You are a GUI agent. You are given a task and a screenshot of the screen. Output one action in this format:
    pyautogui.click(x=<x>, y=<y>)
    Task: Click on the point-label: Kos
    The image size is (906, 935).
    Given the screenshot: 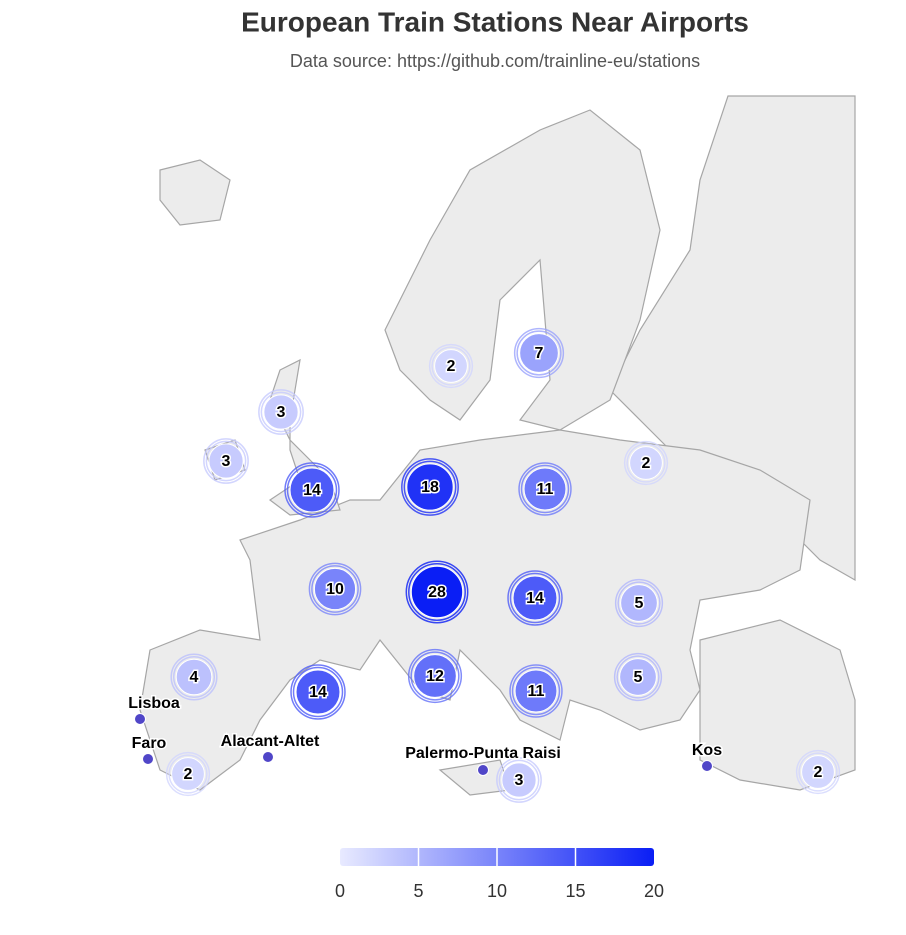 What is the action you would take?
    pyautogui.click(x=707, y=750)
    